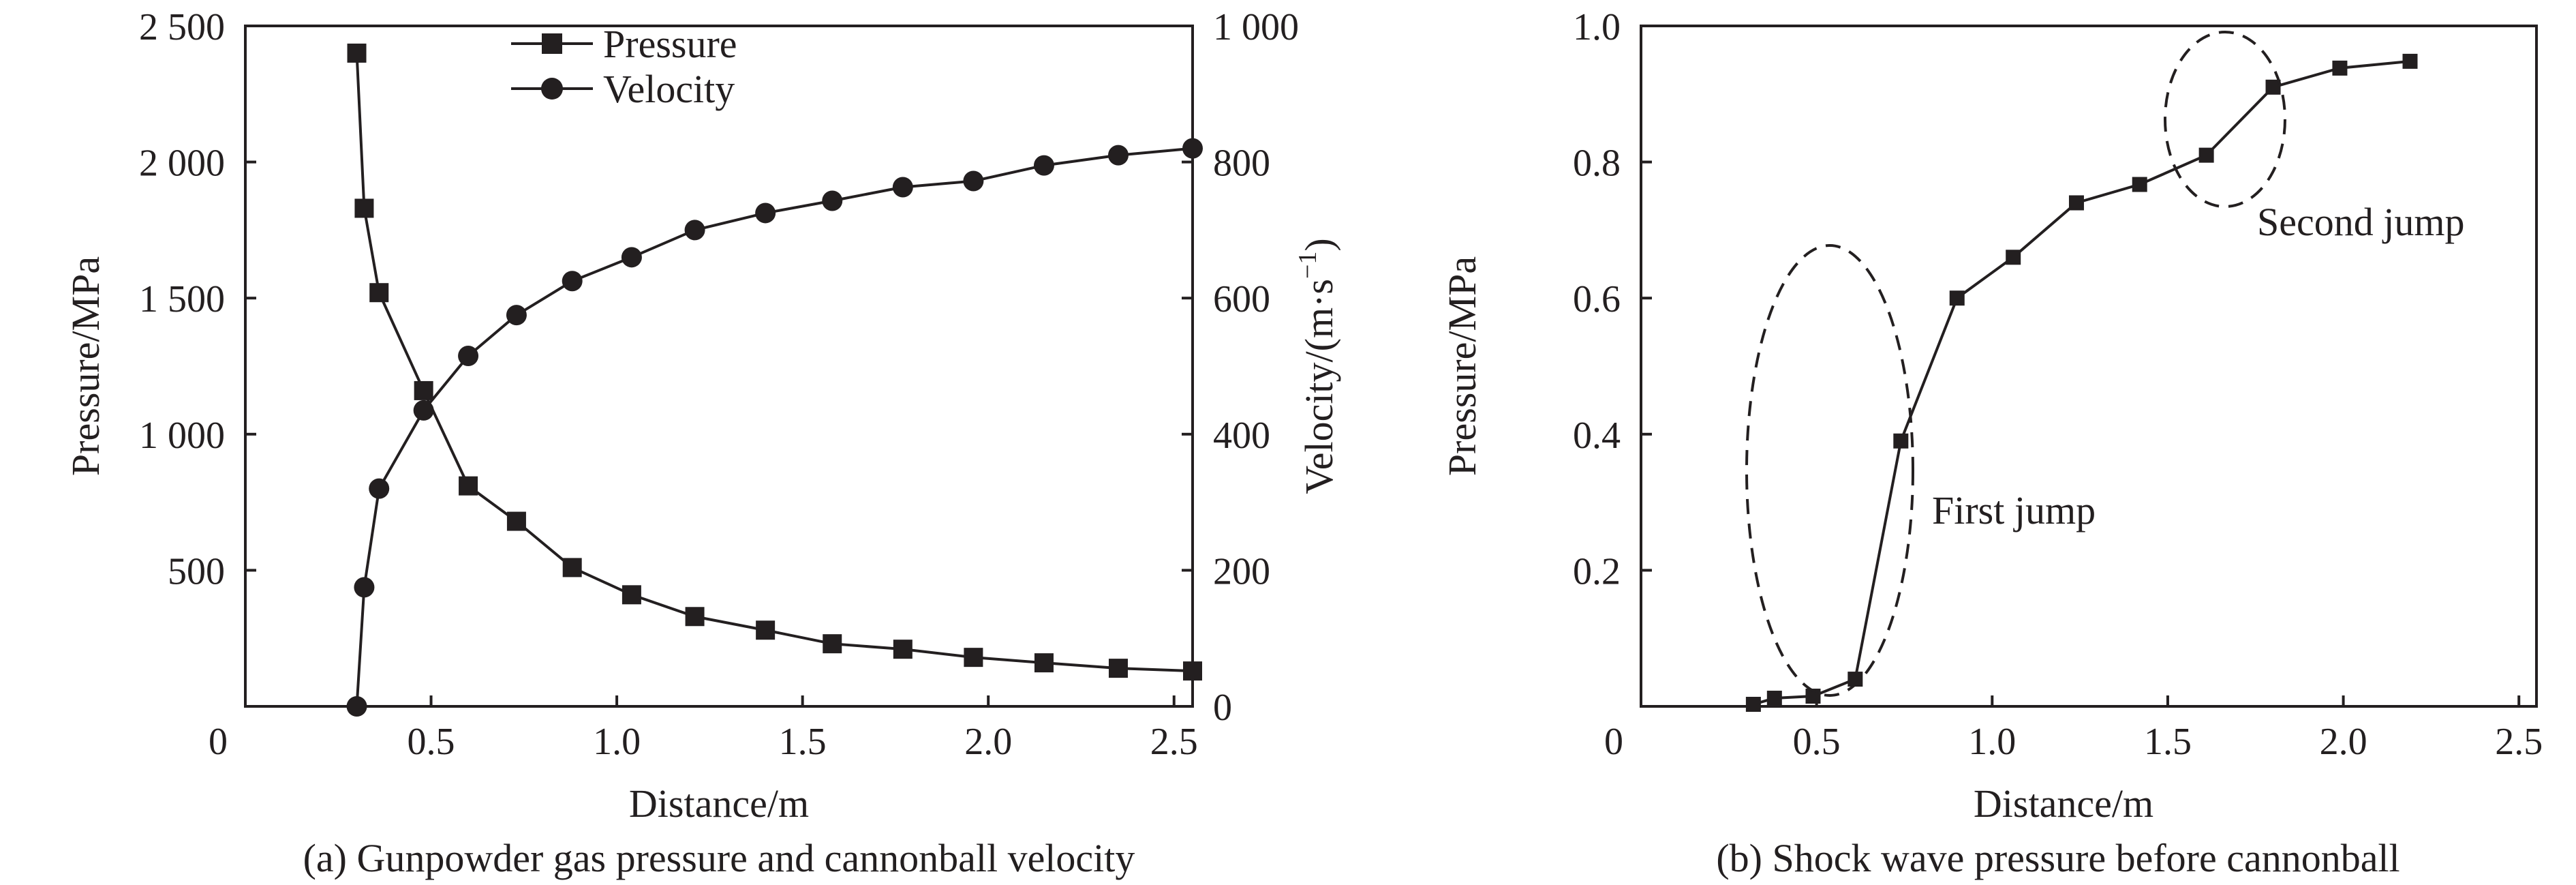 The width and height of the screenshot is (2576, 885). What do you see at coordinates (1241, 163) in the screenshot?
I see `y2-tick-label-a: 800` at bounding box center [1241, 163].